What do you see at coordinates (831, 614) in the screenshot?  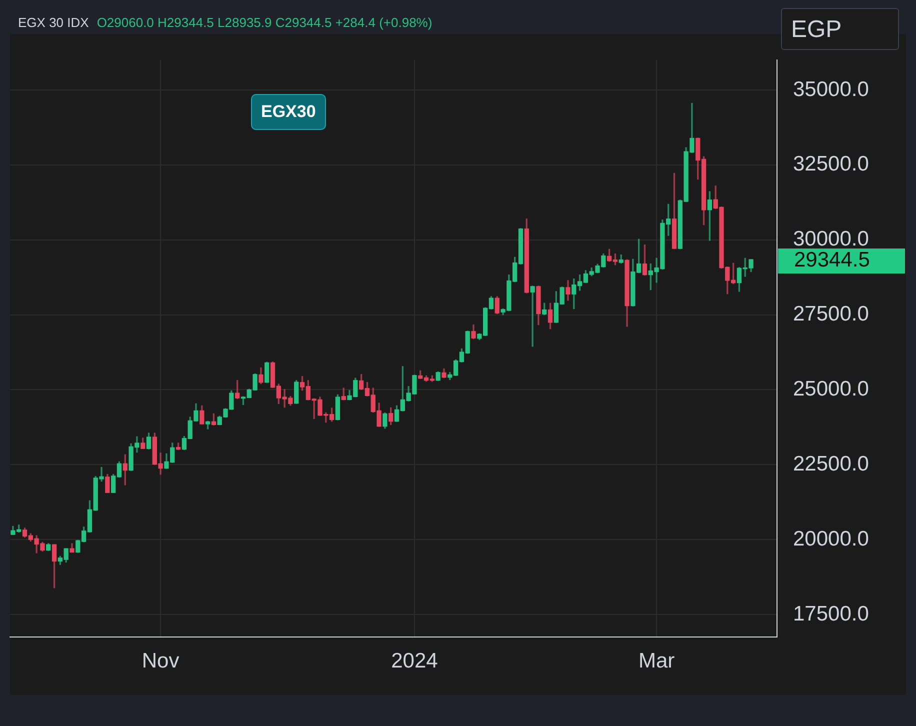 I see `y-tick-label: 17500.0` at bounding box center [831, 614].